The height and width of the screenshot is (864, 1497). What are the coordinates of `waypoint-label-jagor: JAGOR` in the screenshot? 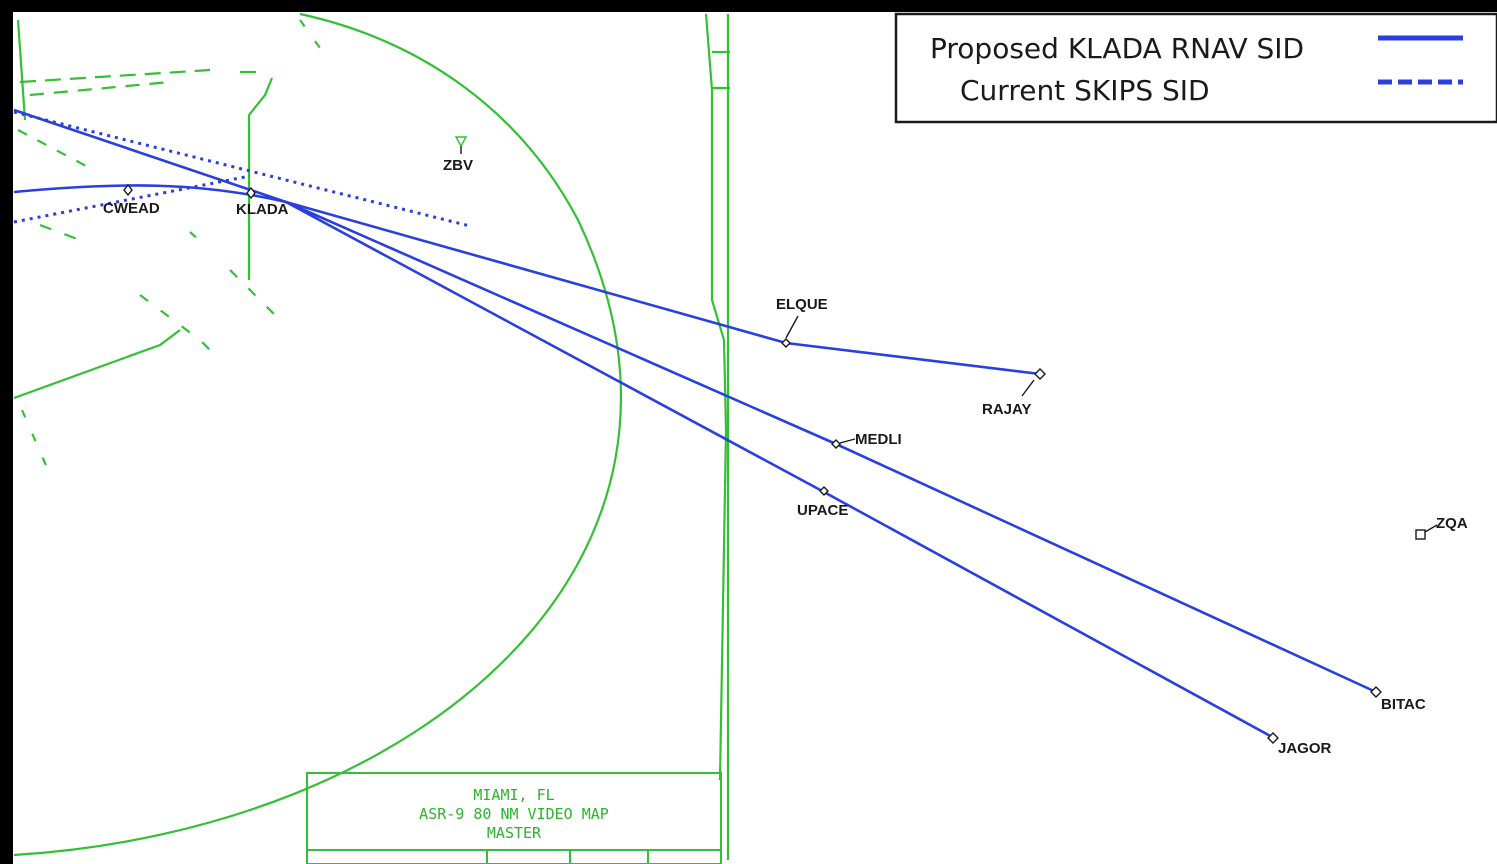 It's located at (1305, 748).